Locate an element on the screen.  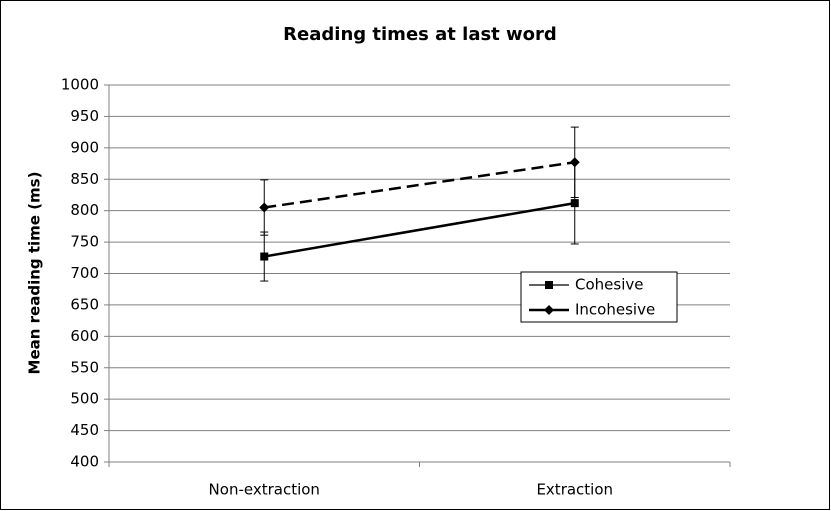
y-tick-label: 650 is located at coordinates (84, 304).